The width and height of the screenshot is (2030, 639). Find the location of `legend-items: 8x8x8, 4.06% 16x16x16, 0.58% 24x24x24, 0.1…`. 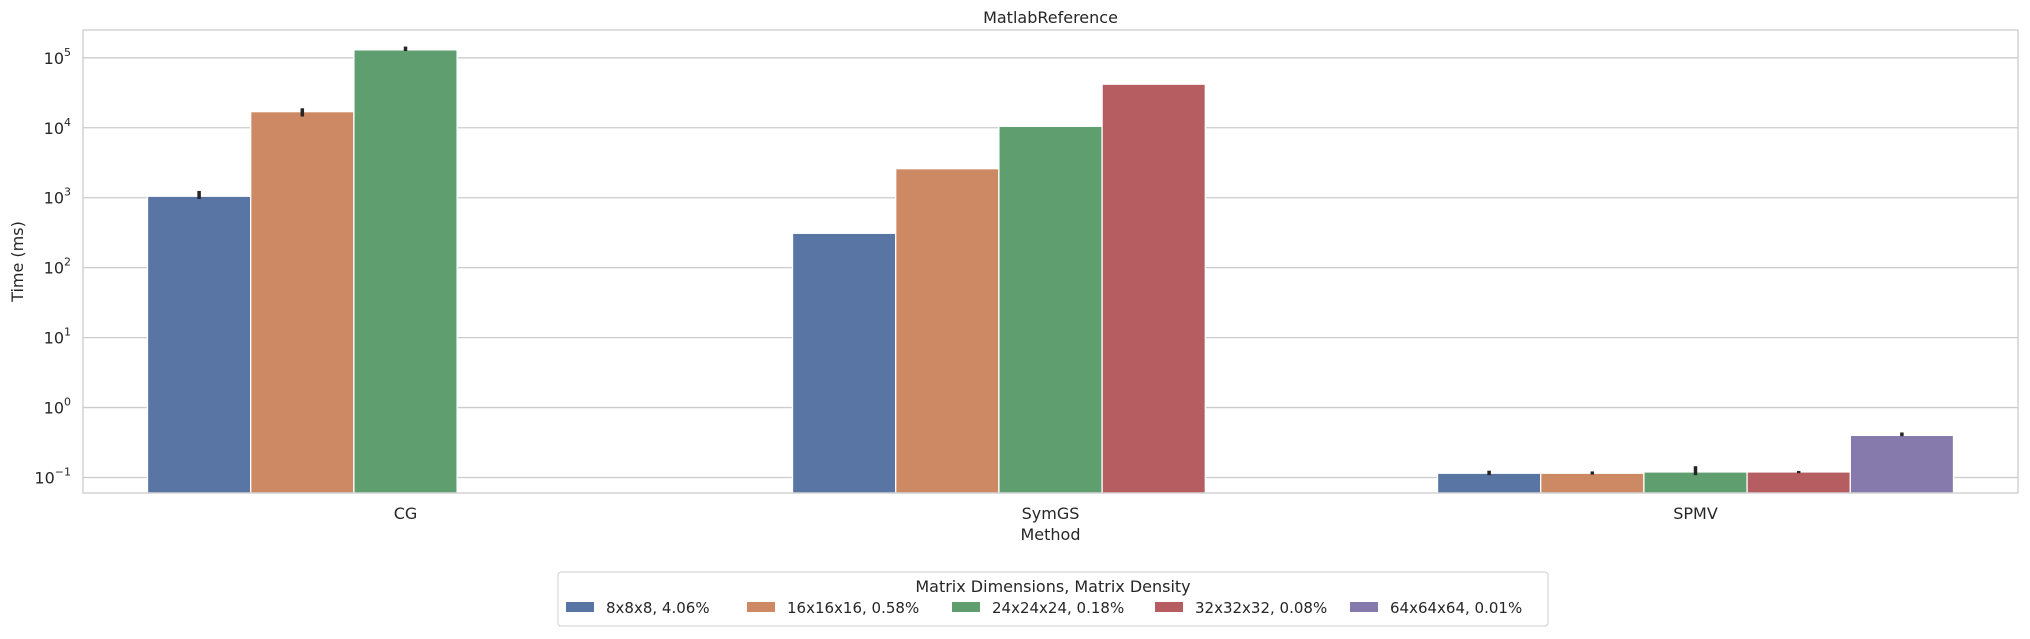

legend-items: 8x8x8, 4.06% 16x16x16, 0.58% 24x24x24, 0.1… is located at coordinates (1044, 608).